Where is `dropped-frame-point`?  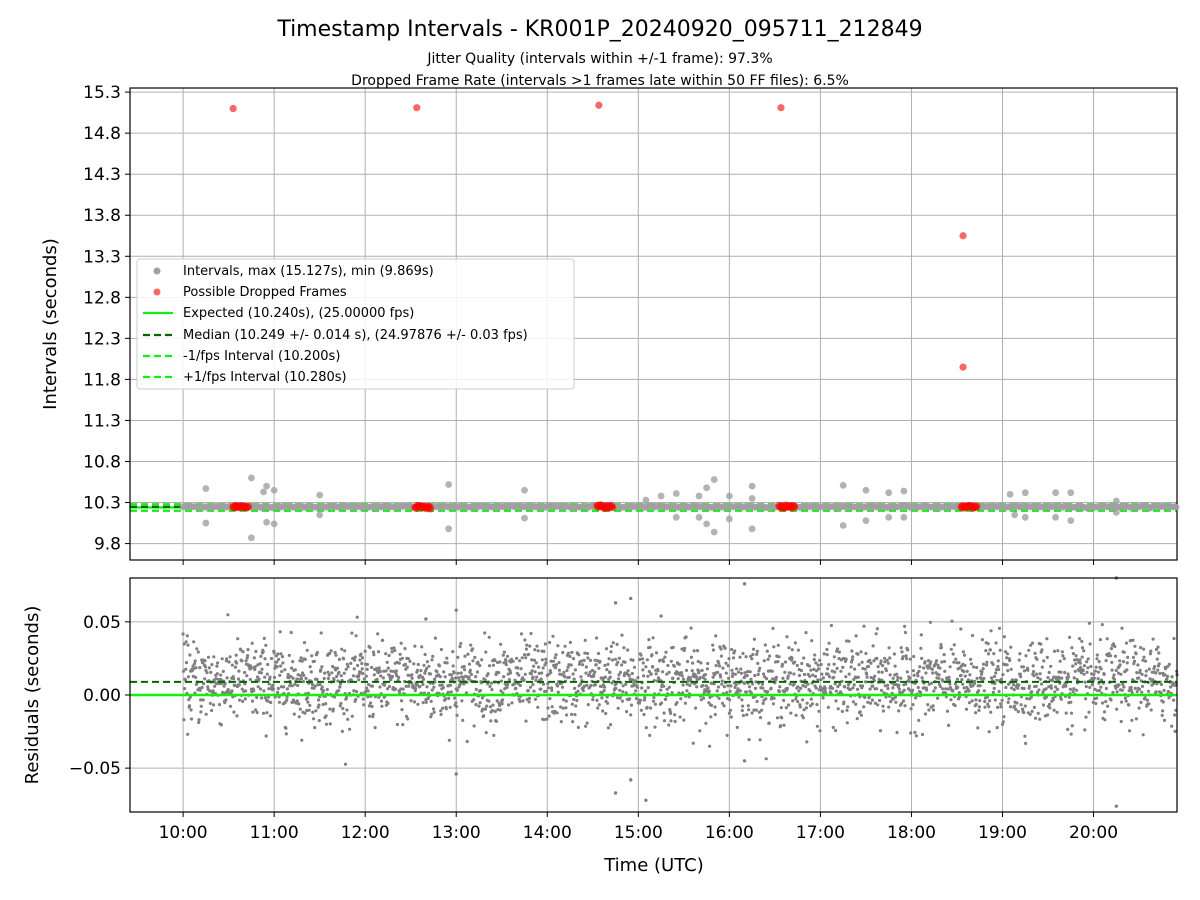 dropped-frame-point is located at coordinates (976, 506).